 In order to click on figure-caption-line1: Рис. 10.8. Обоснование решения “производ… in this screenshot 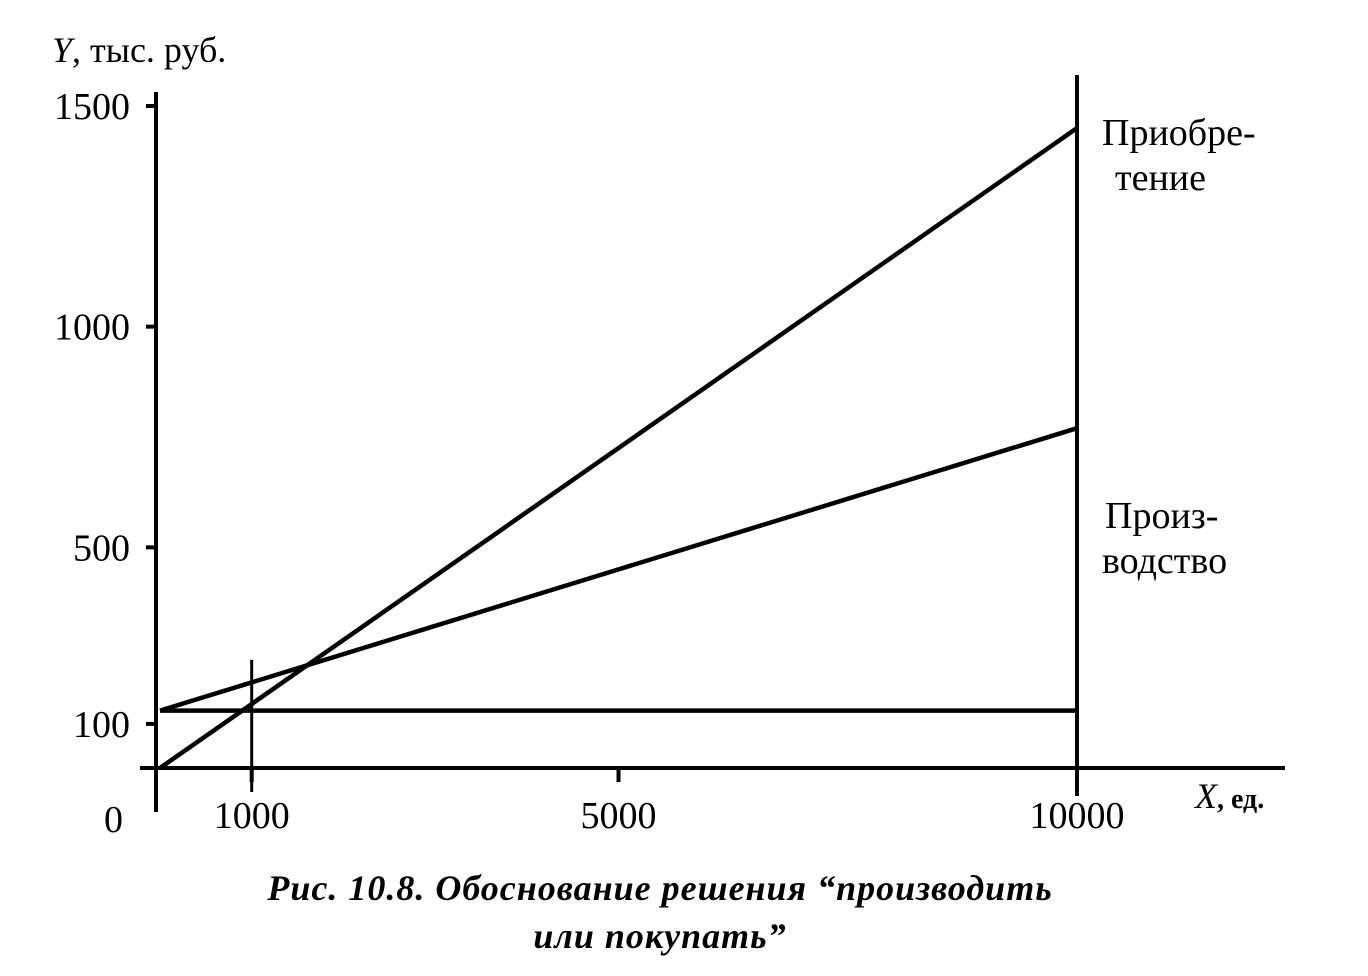, I will do `click(659, 888)`.